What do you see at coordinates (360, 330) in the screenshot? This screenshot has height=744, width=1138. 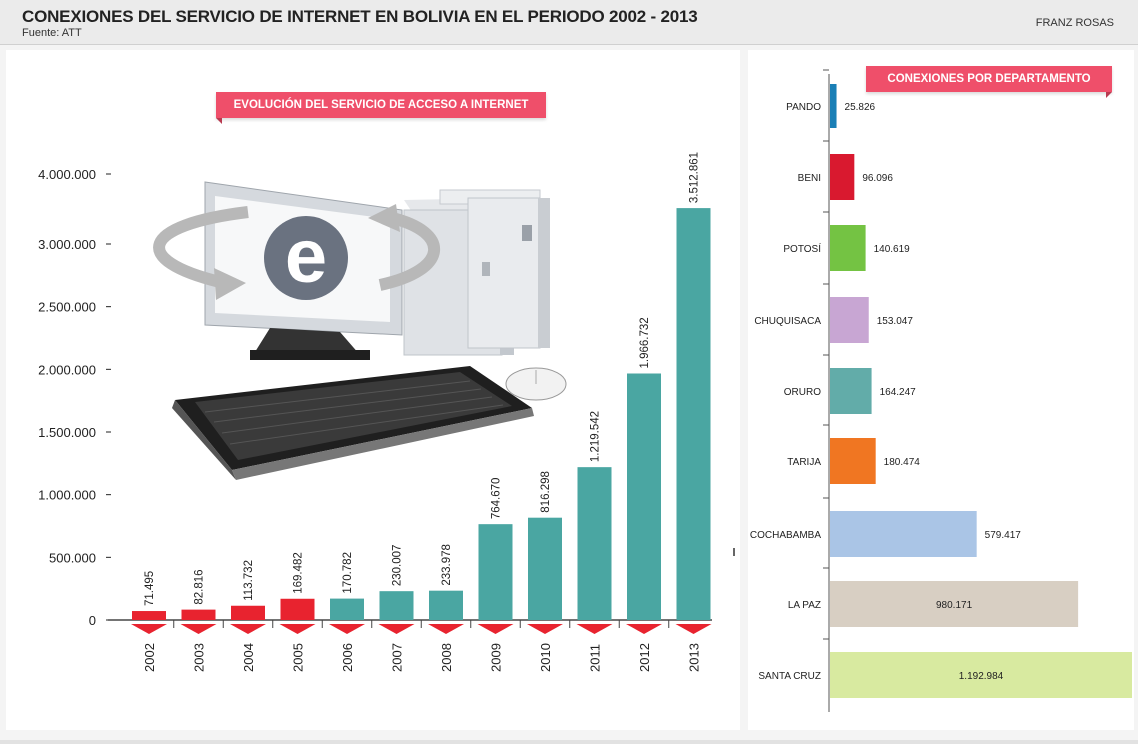 I see `computer-internet-illustration: e` at bounding box center [360, 330].